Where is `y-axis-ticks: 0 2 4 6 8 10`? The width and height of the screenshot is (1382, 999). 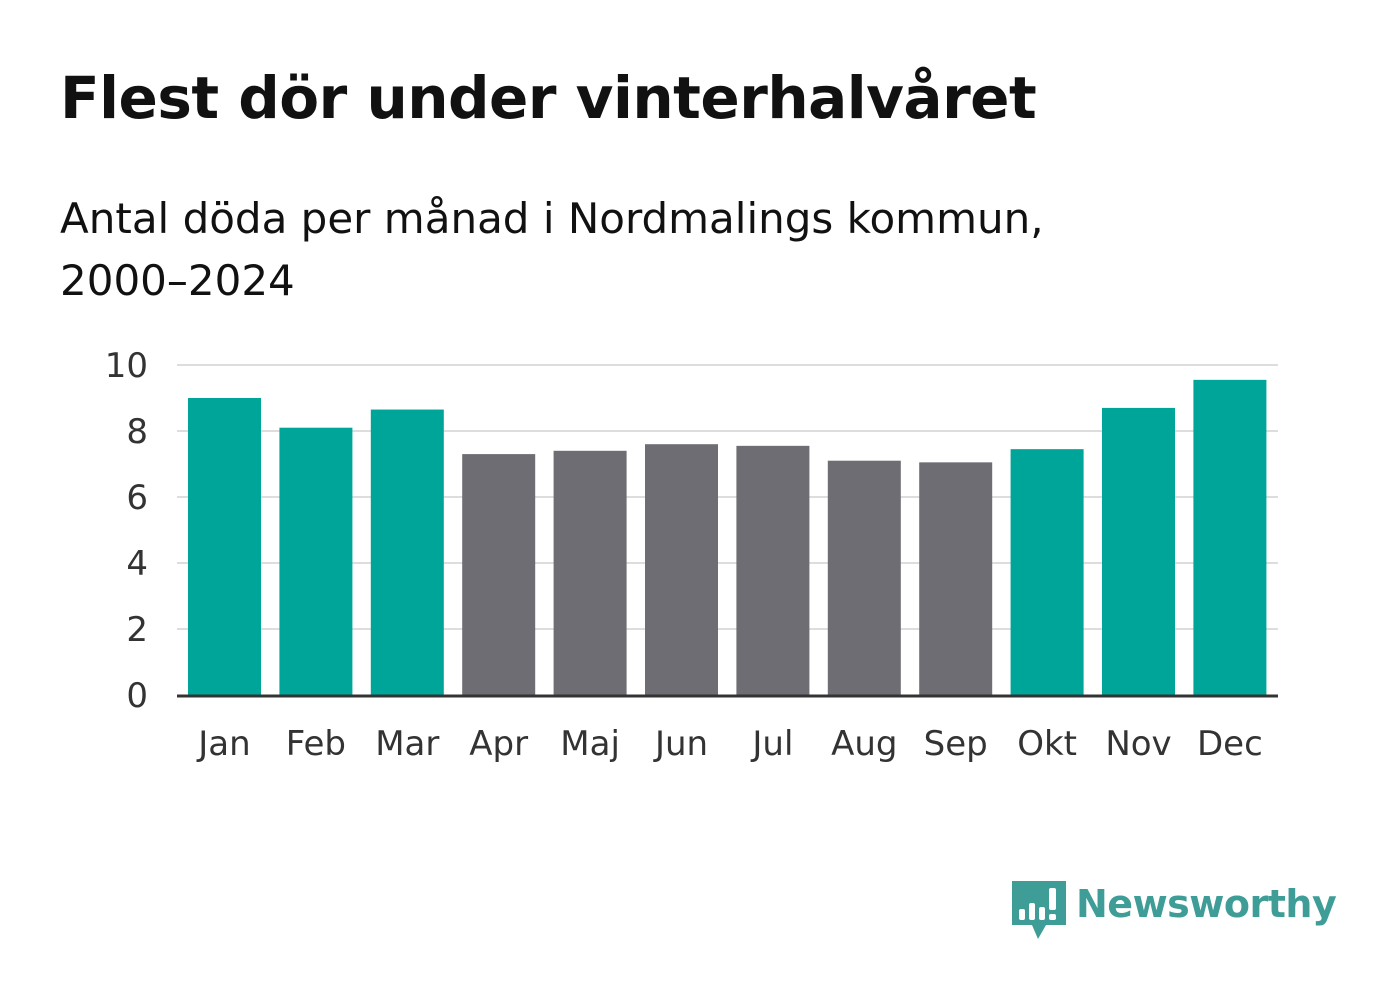 y-axis-ticks: 0 2 4 6 8 10 is located at coordinates (126, 531).